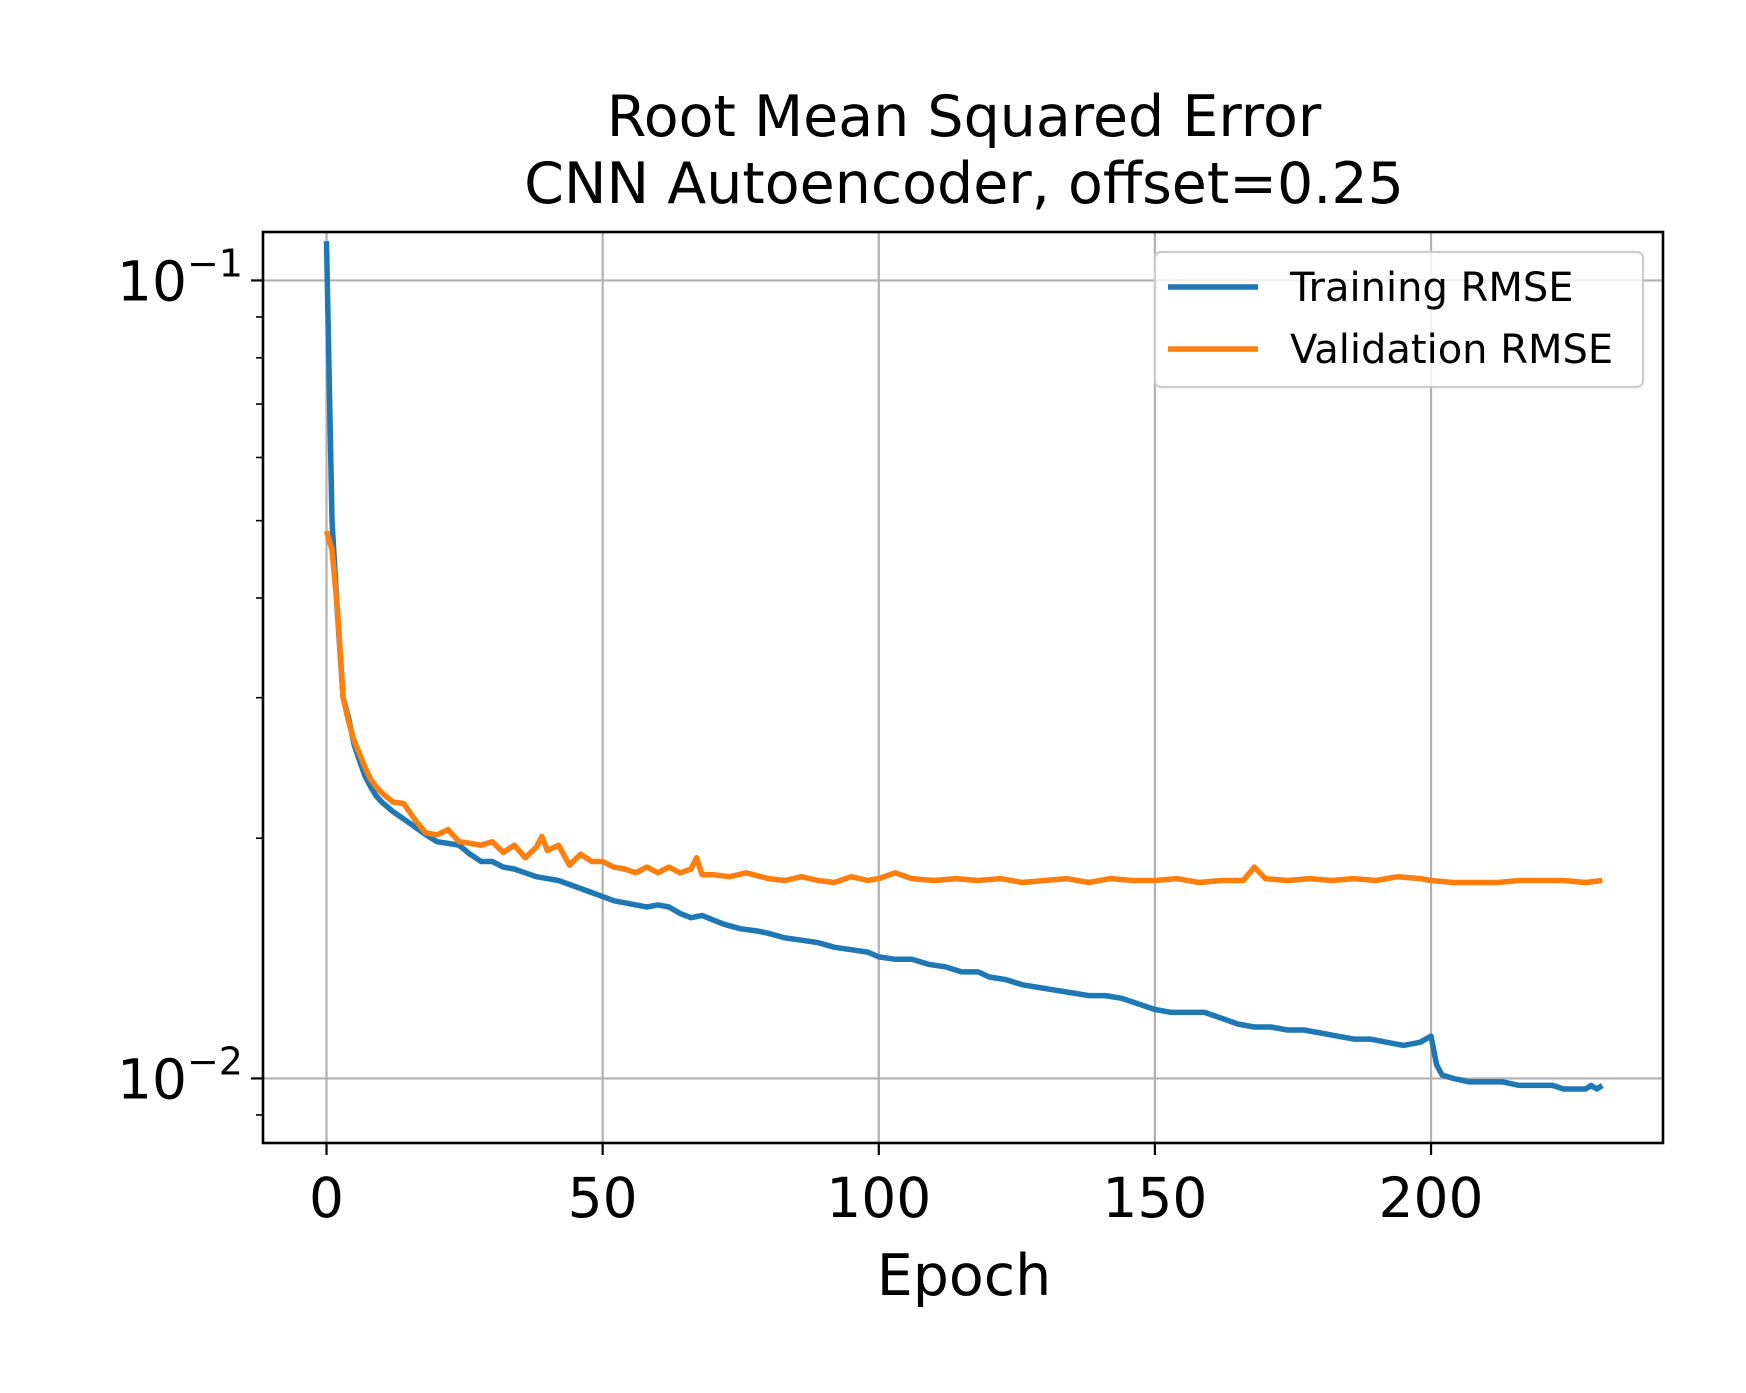  Describe the element at coordinates (964, 117) in the screenshot. I see `chart-title: Root Mean Squared Error` at that location.